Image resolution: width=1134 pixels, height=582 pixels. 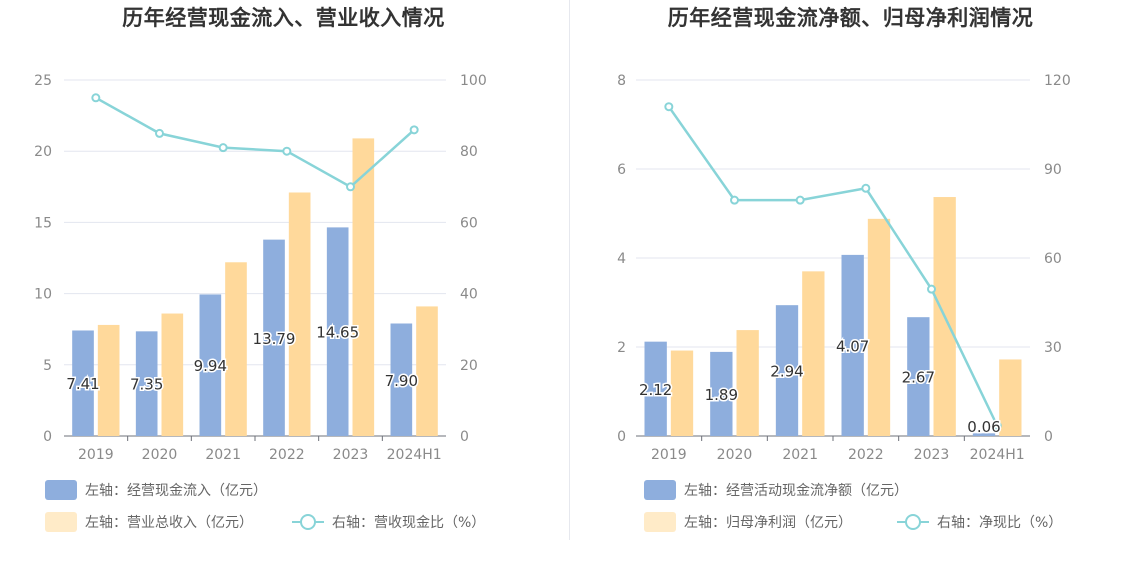 What do you see at coordinates (1053, 348) in the screenshot?
I see `y-right-tick-label: 30` at bounding box center [1053, 348].